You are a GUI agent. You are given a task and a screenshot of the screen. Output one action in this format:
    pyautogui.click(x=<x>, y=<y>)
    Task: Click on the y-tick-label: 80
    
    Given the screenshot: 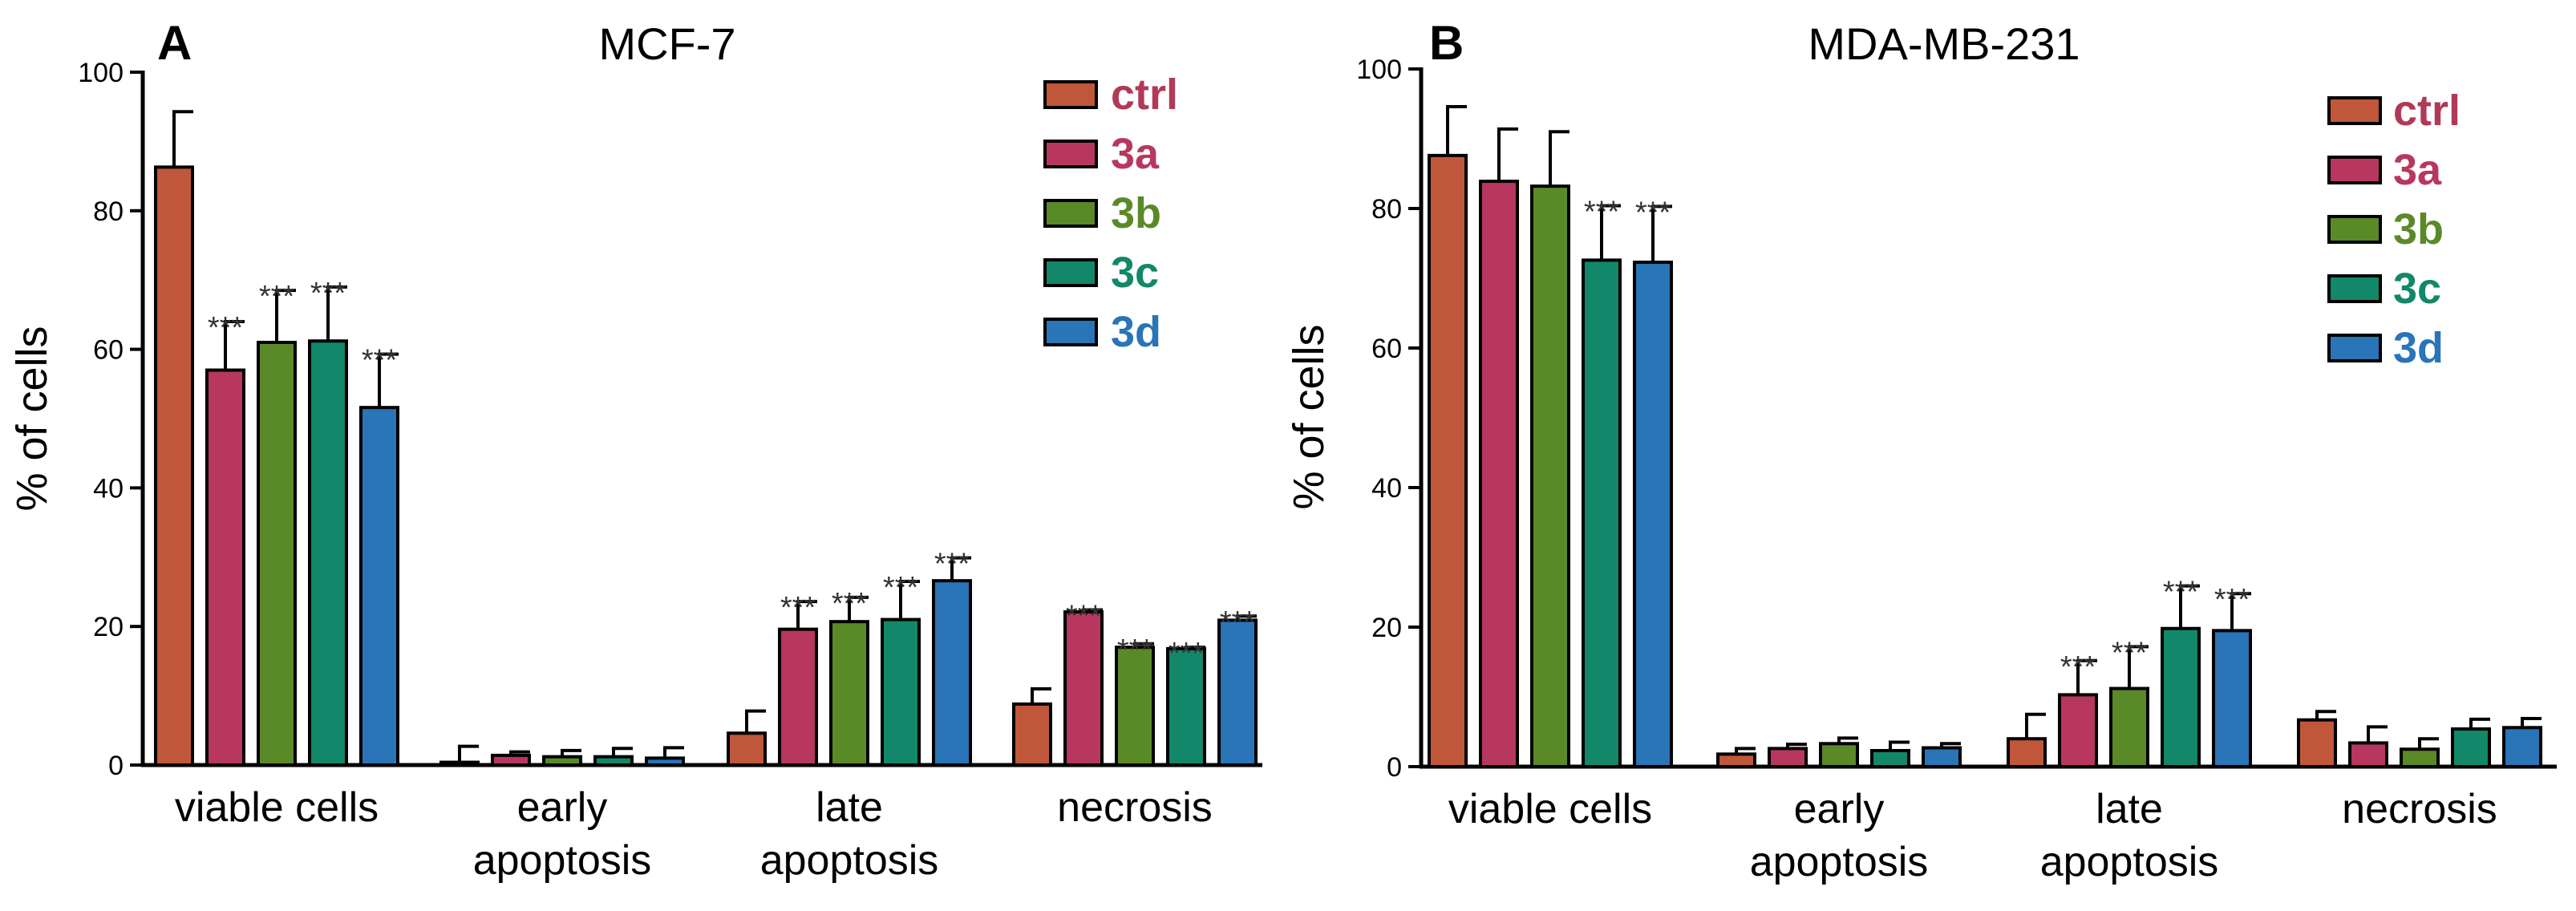 What is the action you would take?
    pyautogui.click(x=108, y=212)
    